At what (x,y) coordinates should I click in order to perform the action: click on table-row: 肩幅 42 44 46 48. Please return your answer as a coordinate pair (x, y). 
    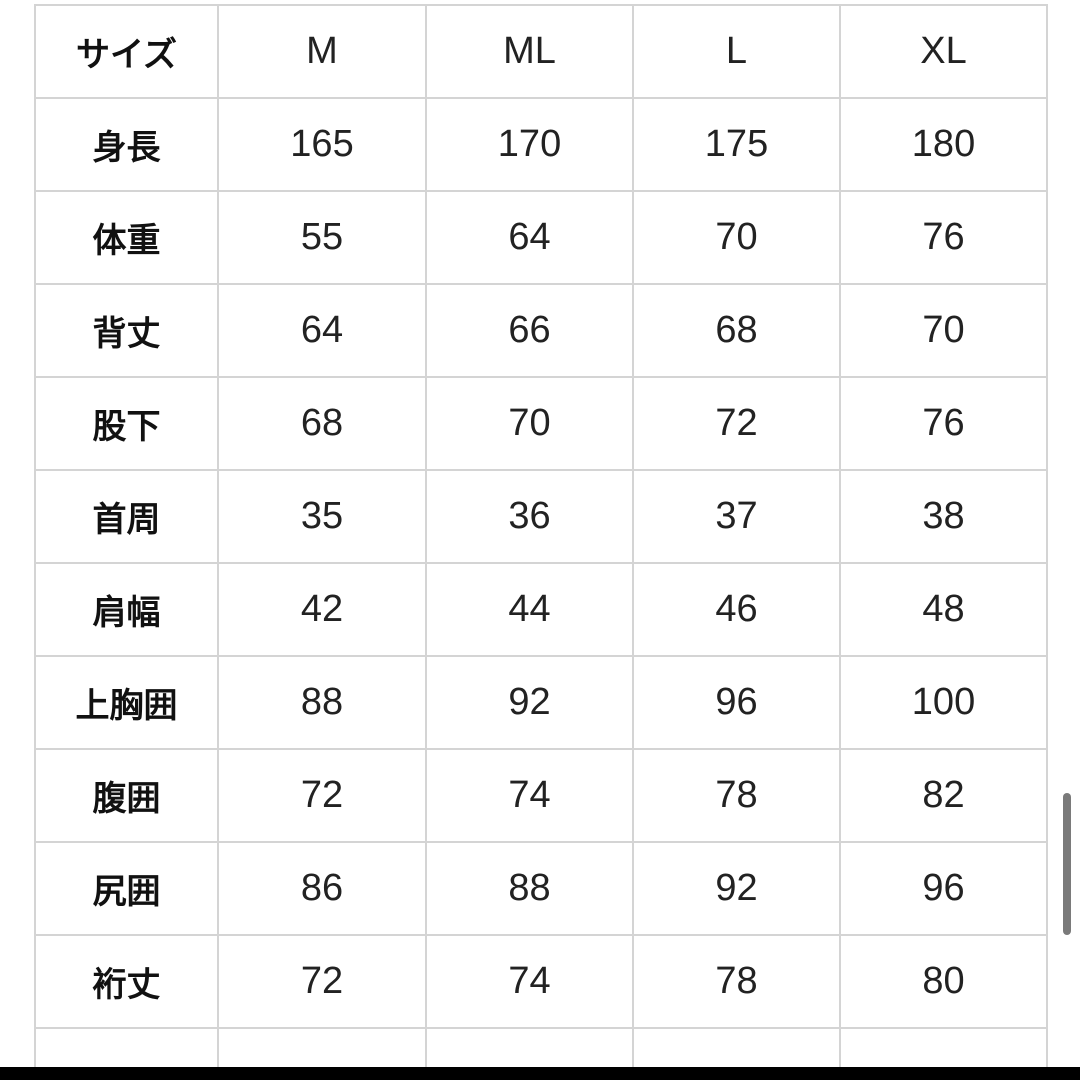
    Looking at the image, I should click on (541, 609).